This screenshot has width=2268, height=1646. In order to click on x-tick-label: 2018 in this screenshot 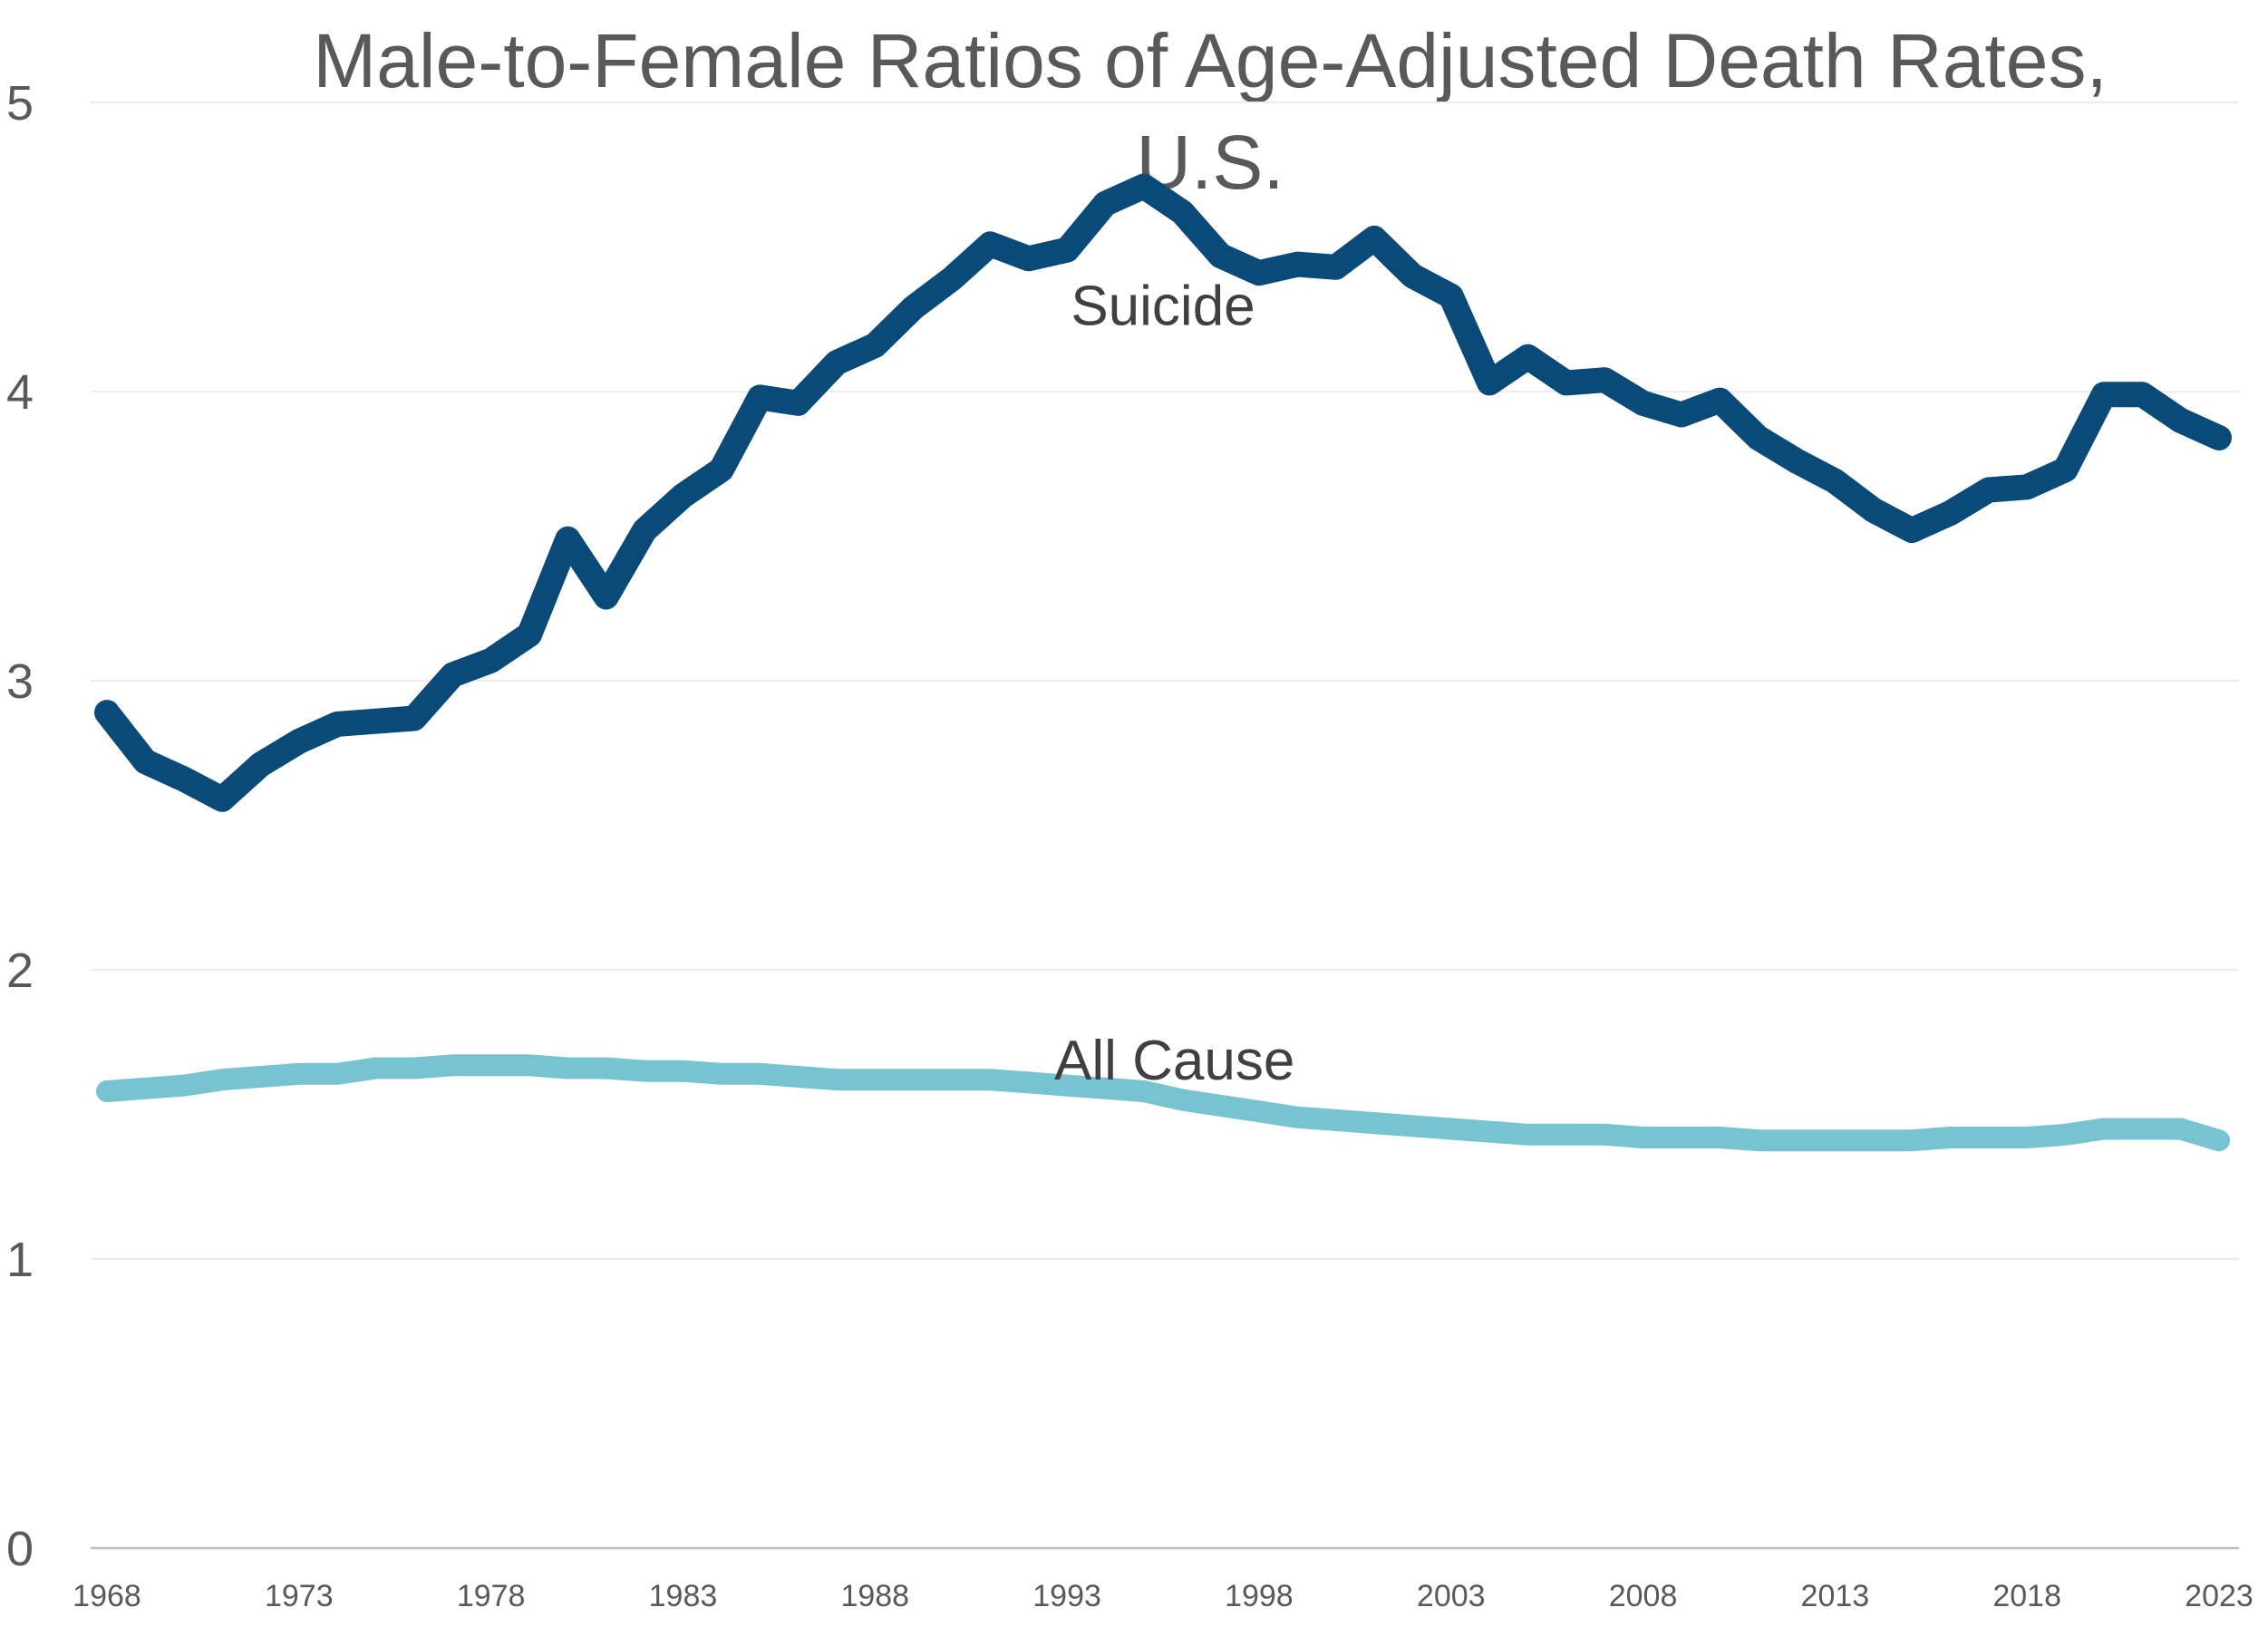, I will do `click(2027, 1596)`.